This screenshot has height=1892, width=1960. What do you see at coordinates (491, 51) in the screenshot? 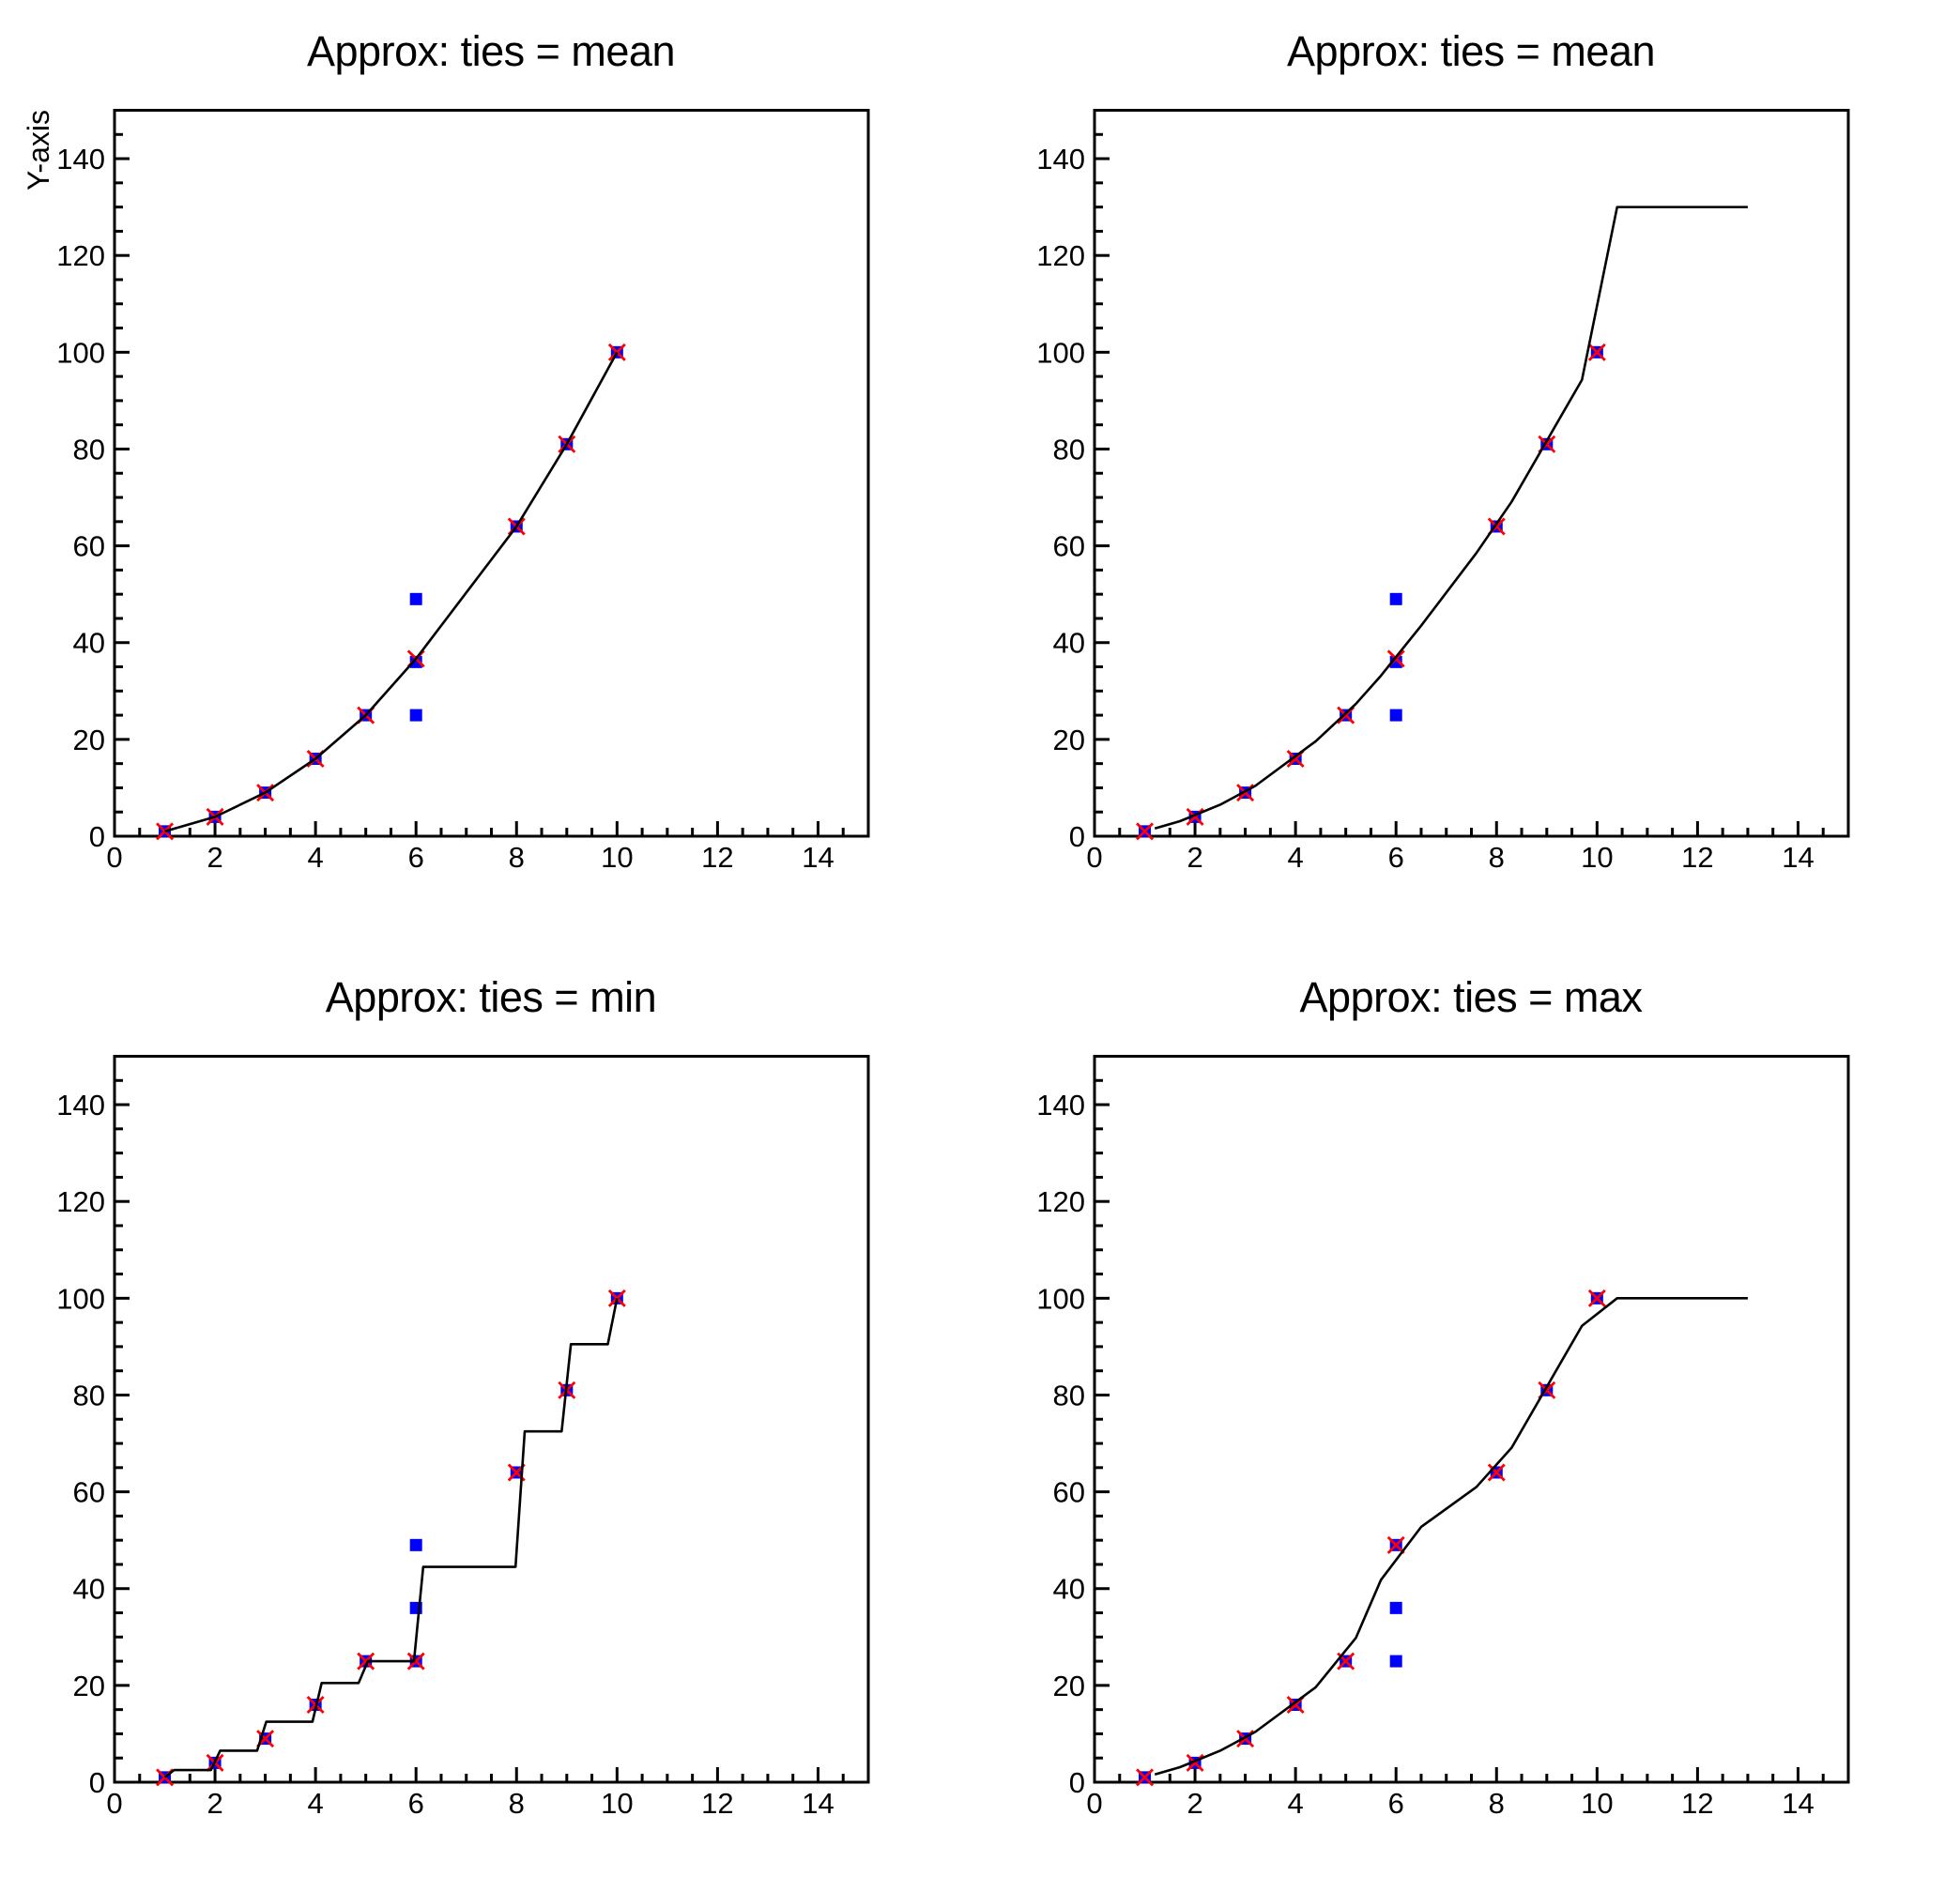
I see `page-title: Approx: ties = mean` at bounding box center [491, 51].